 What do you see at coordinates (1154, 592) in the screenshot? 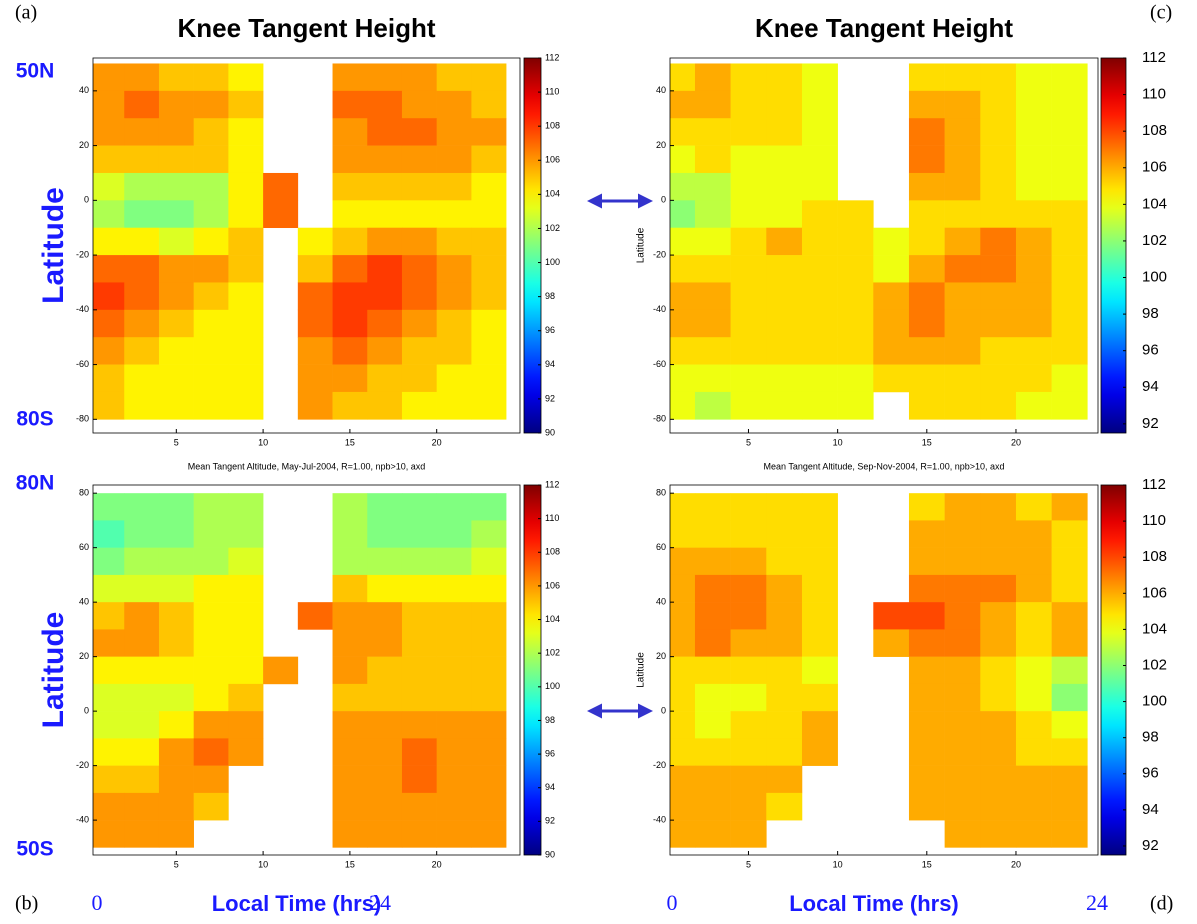
I see `colorbar-label: 106` at bounding box center [1154, 592].